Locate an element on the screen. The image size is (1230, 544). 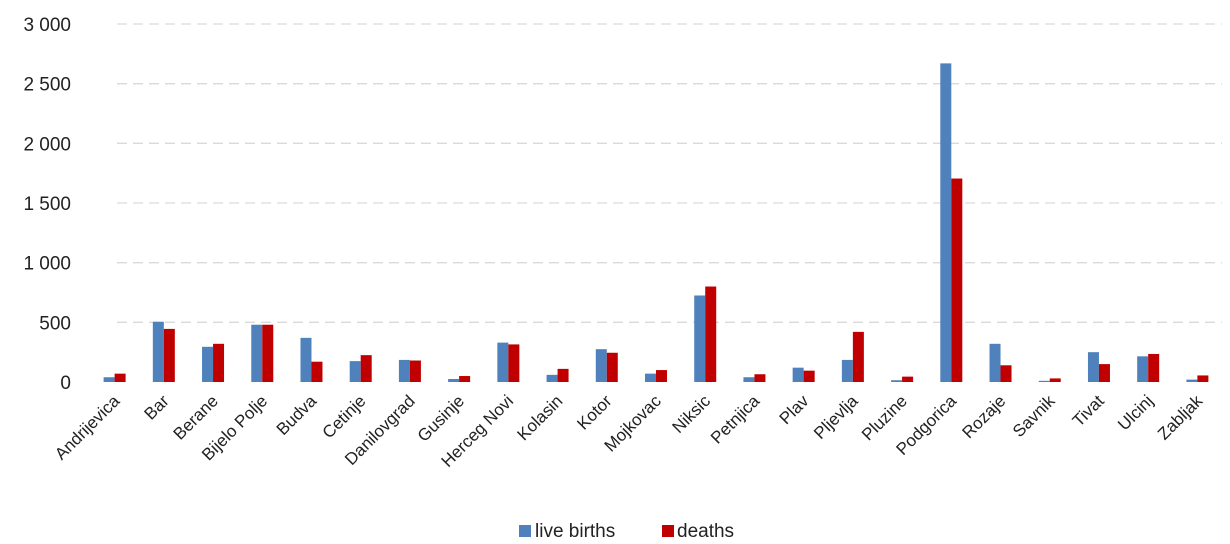
bar-deaths-bar is located at coordinates (169, 355).